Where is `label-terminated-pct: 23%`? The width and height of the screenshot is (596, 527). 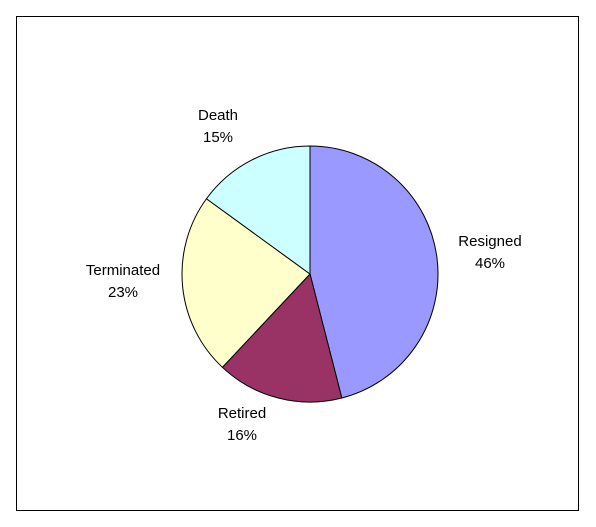 label-terminated-pct: 23% is located at coordinates (123, 292).